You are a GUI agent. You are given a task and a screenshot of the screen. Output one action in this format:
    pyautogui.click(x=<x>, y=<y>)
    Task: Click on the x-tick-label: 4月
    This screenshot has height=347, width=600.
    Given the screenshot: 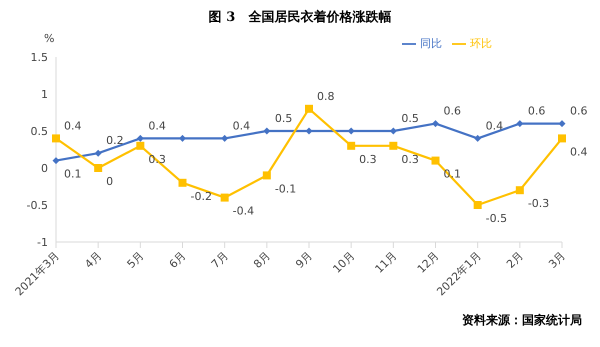 What is the action you would take?
    pyautogui.click(x=93, y=259)
    